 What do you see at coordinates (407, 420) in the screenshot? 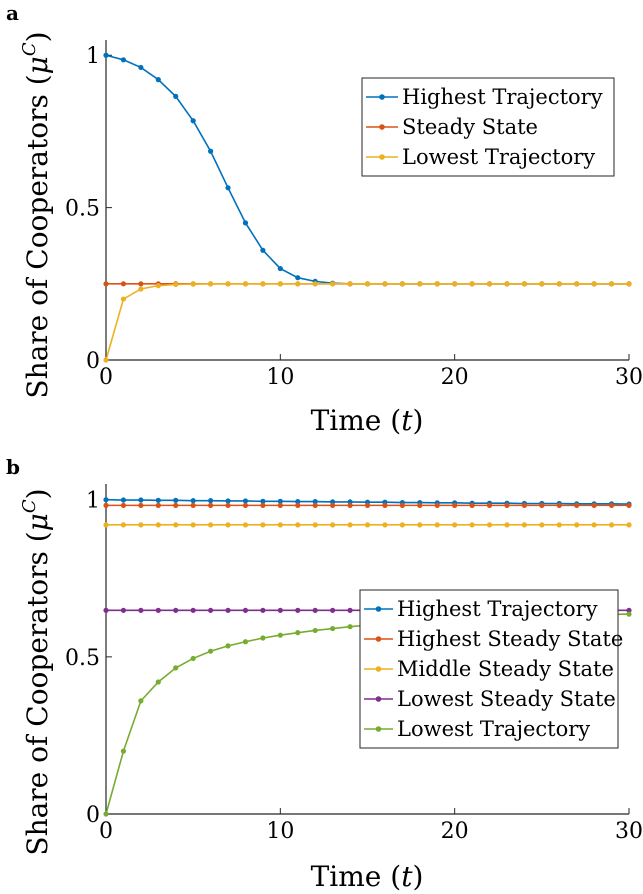
I see `panel-a-x-axis-label-var: t` at bounding box center [407, 420].